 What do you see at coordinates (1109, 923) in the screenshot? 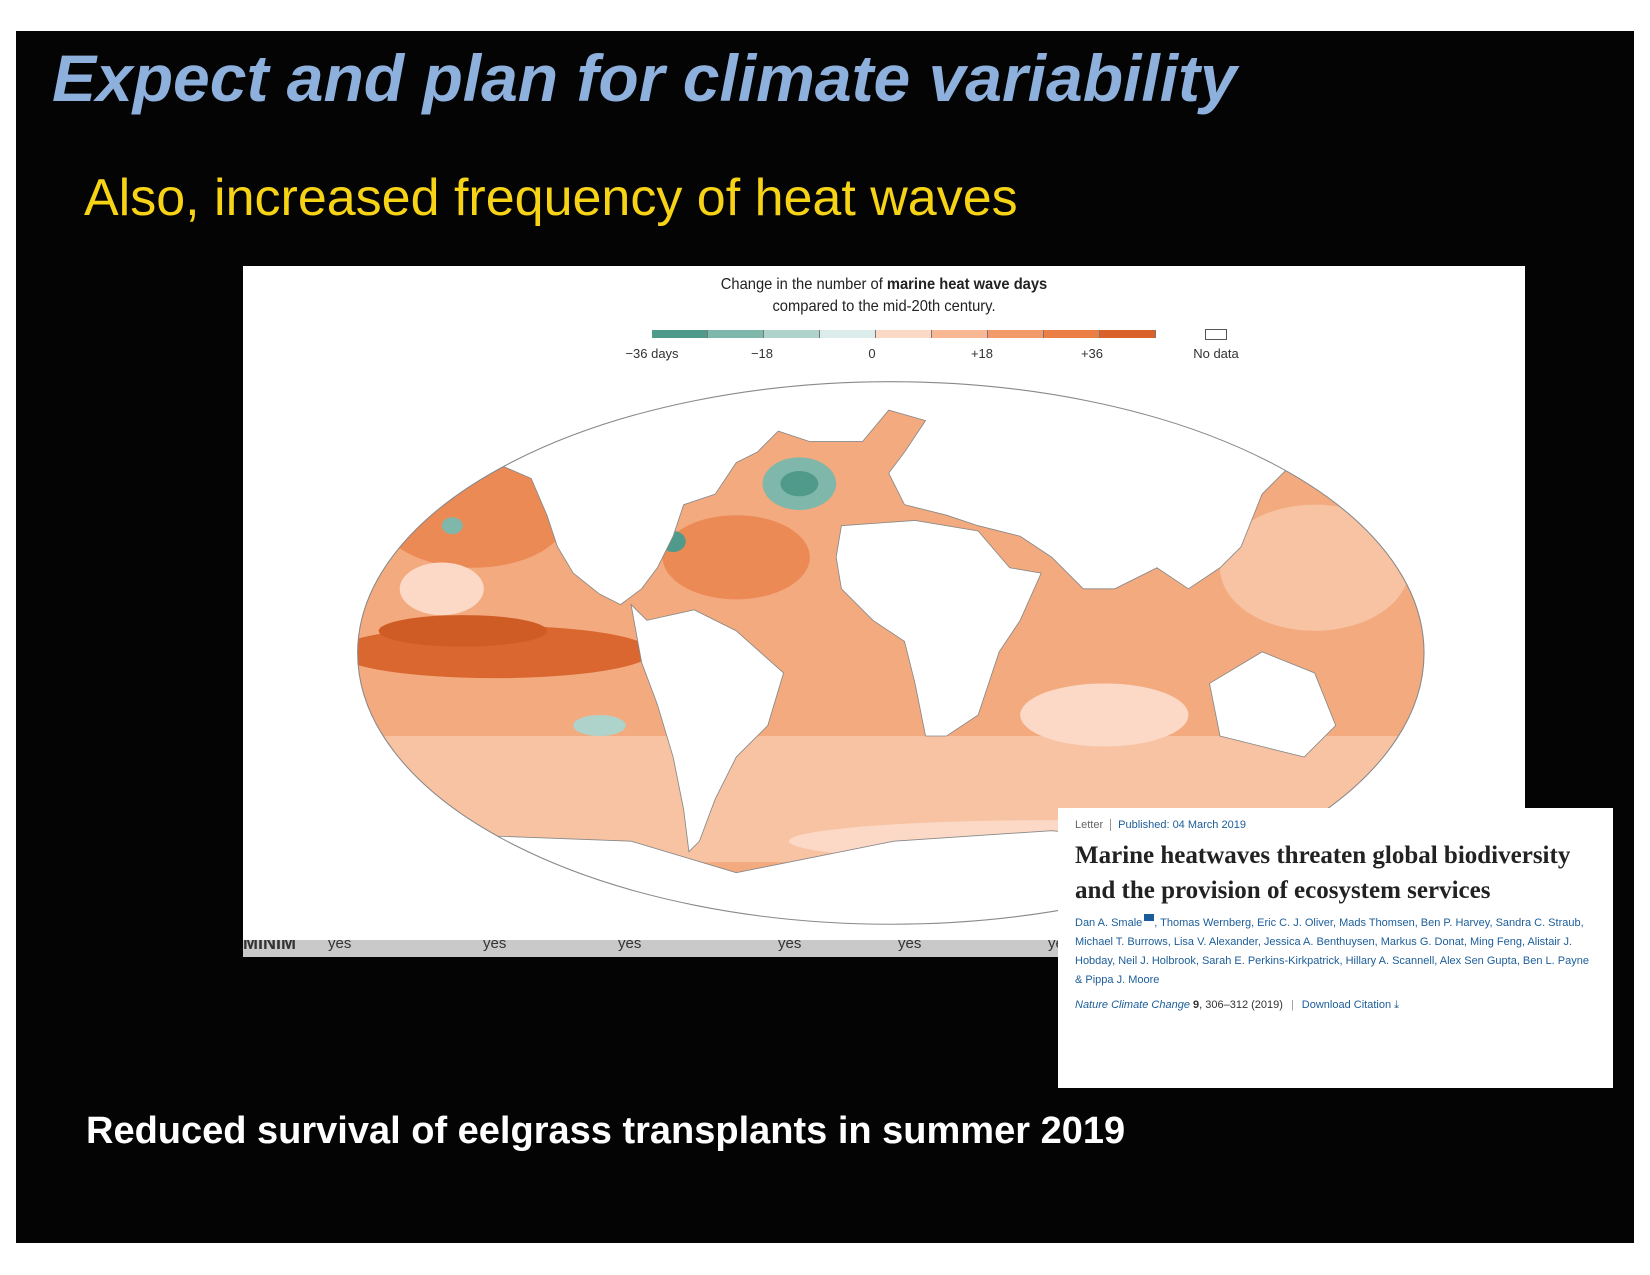
I see `author-link: Dan A. Smale` at bounding box center [1109, 923].